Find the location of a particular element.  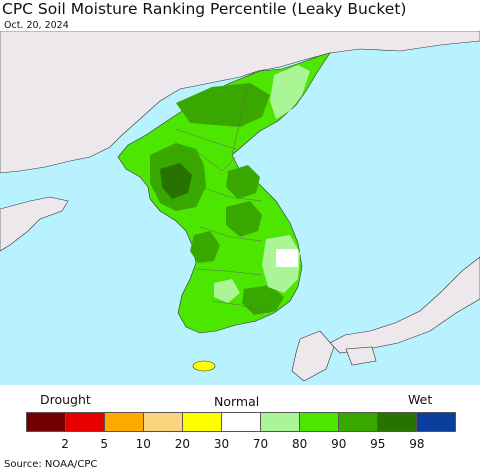

japan-kyushu is located at coordinates (313, 356).